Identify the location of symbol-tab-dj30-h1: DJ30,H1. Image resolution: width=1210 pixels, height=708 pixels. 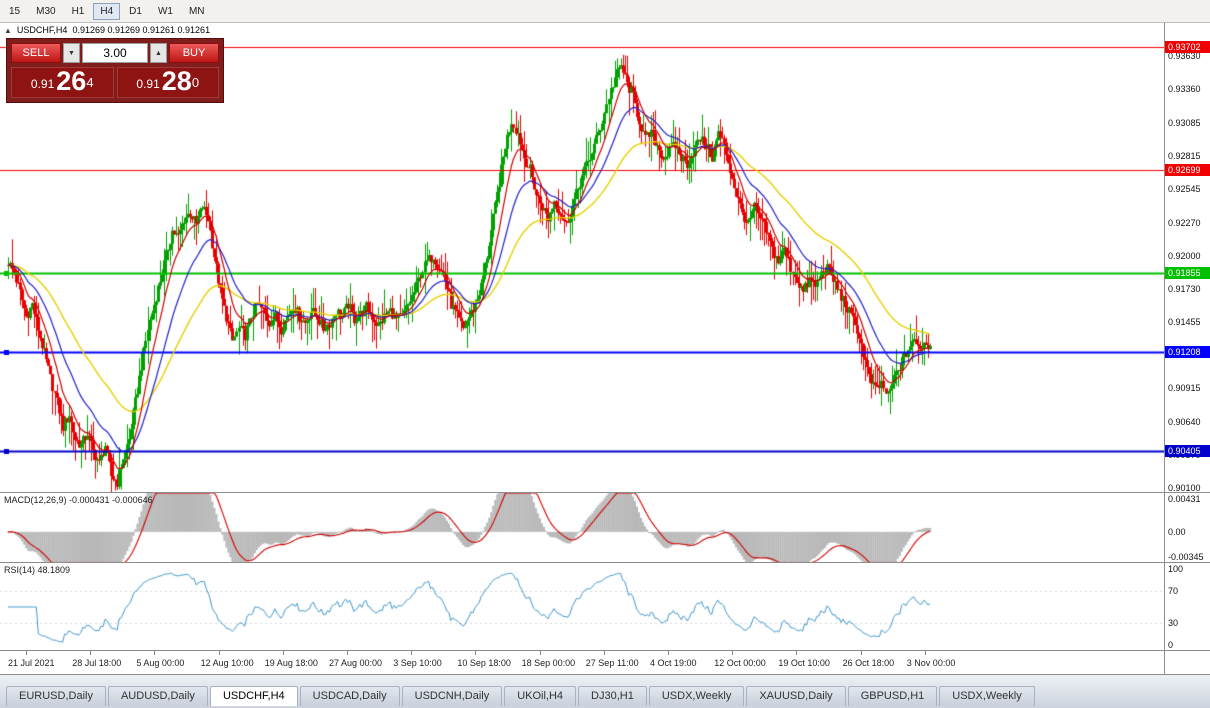
(612, 696).